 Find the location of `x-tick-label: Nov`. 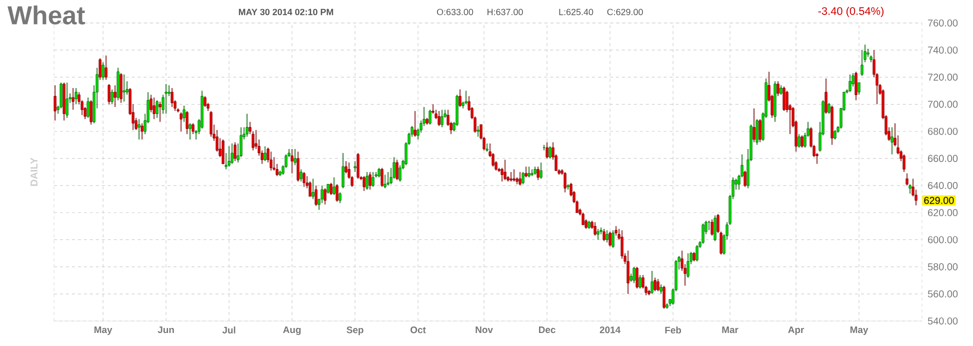

x-tick-label: Nov is located at coordinates (484, 330).